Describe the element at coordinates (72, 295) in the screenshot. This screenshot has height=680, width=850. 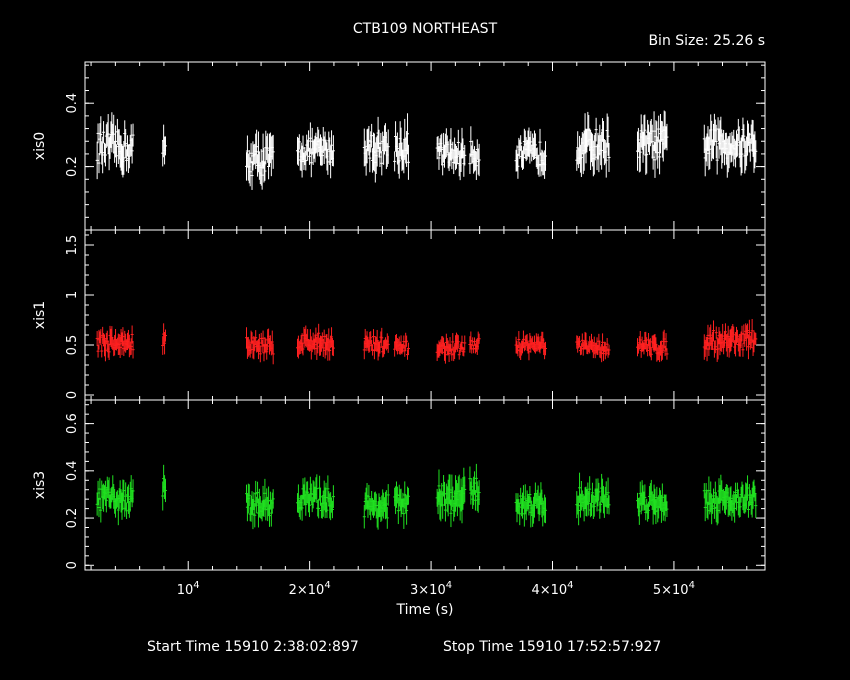
I see `xis1-ytick-label: 1` at that location.